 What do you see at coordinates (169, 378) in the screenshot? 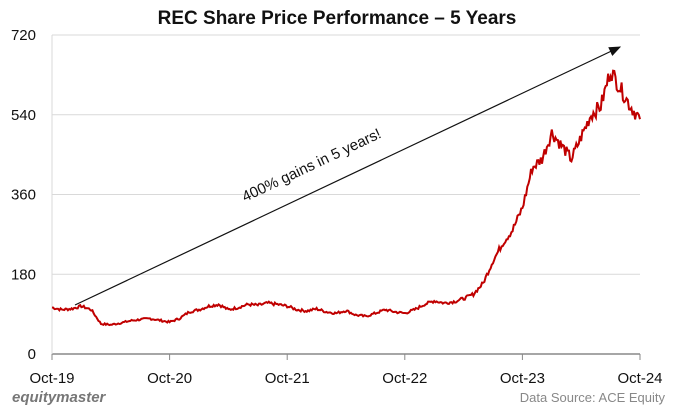
I see `x-tick-label: Oct-20` at bounding box center [169, 378].